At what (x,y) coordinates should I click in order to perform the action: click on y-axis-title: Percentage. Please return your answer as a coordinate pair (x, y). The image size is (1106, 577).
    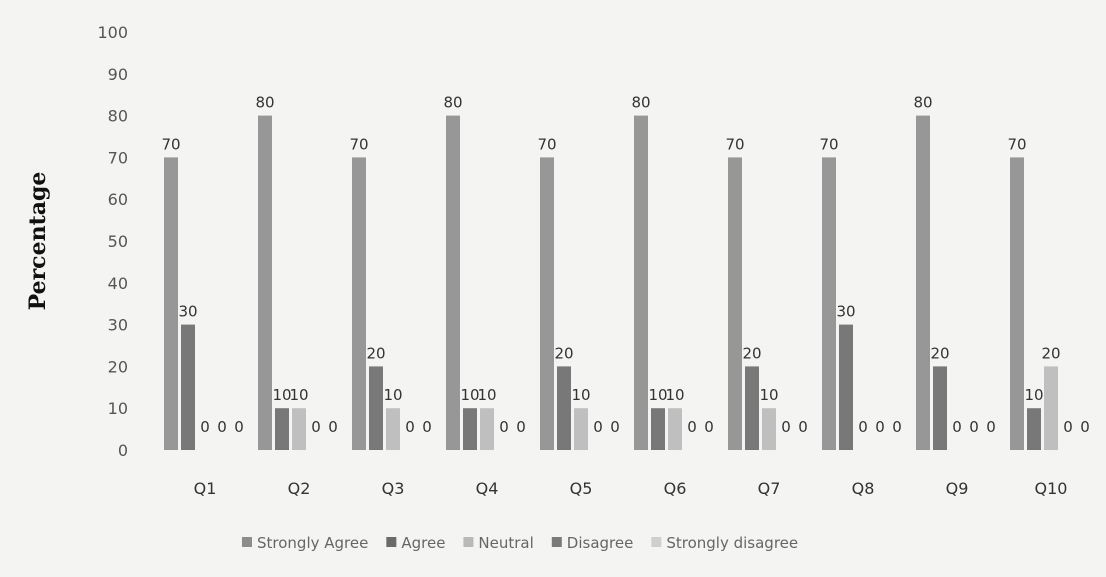
    Looking at the image, I should click on (38, 241).